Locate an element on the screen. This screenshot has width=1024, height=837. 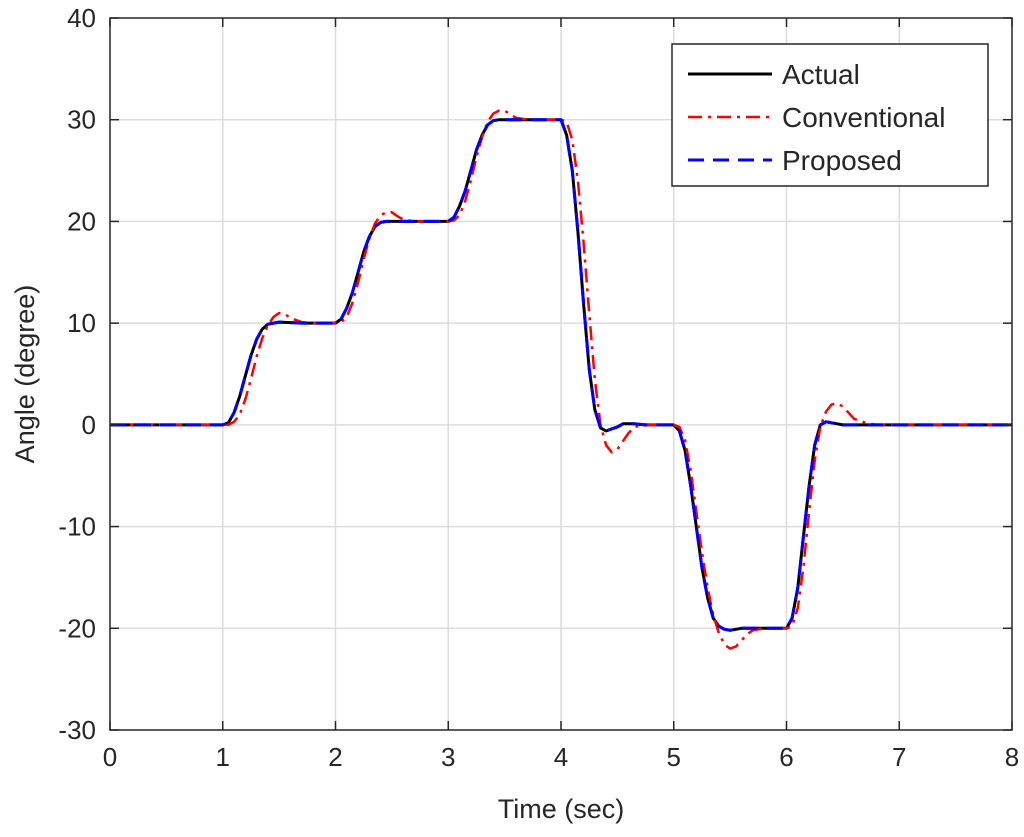
legend-label-proposed: Proposed is located at coordinates (842, 160).